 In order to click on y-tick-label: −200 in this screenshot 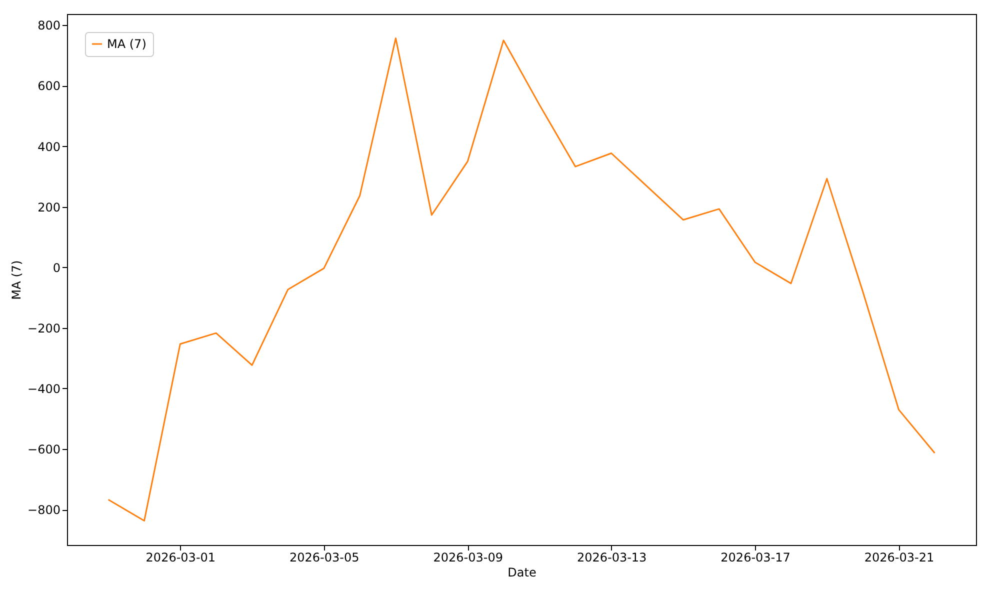, I will do `click(44, 328)`.